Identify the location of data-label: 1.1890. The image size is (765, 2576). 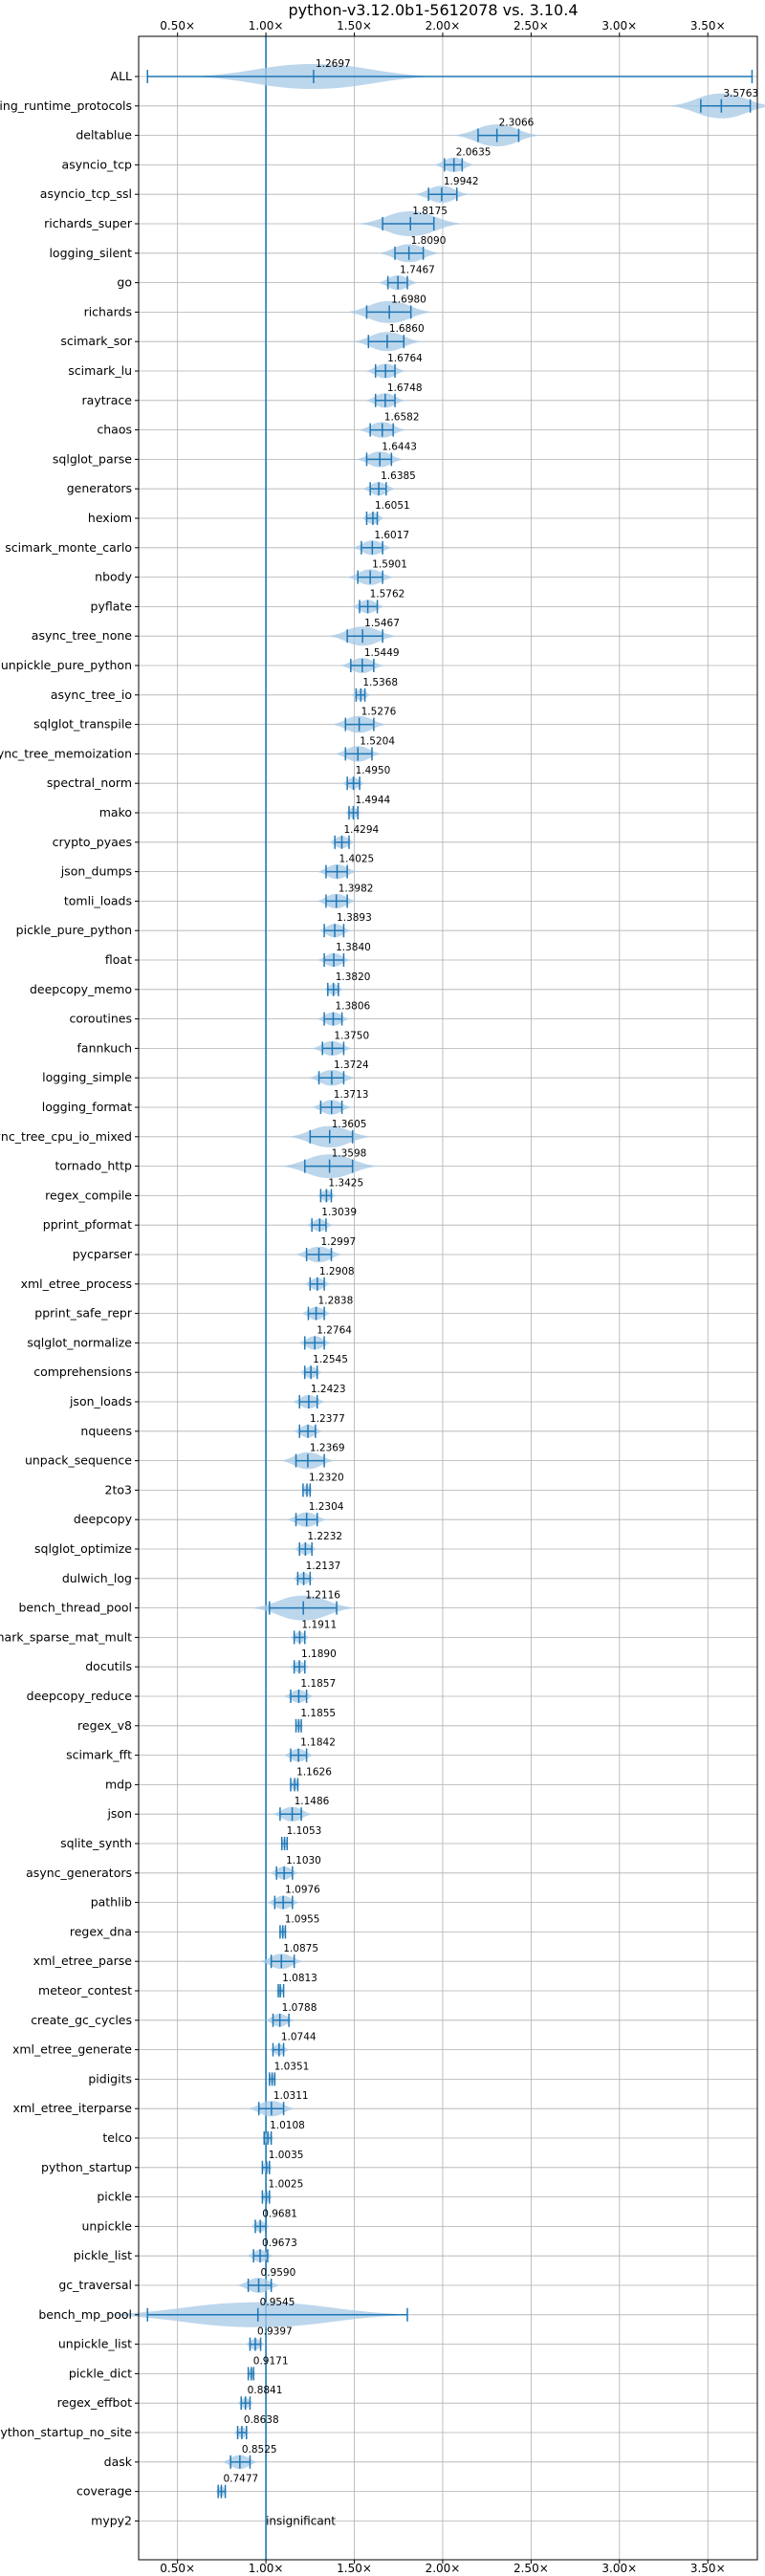
(319, 1654).